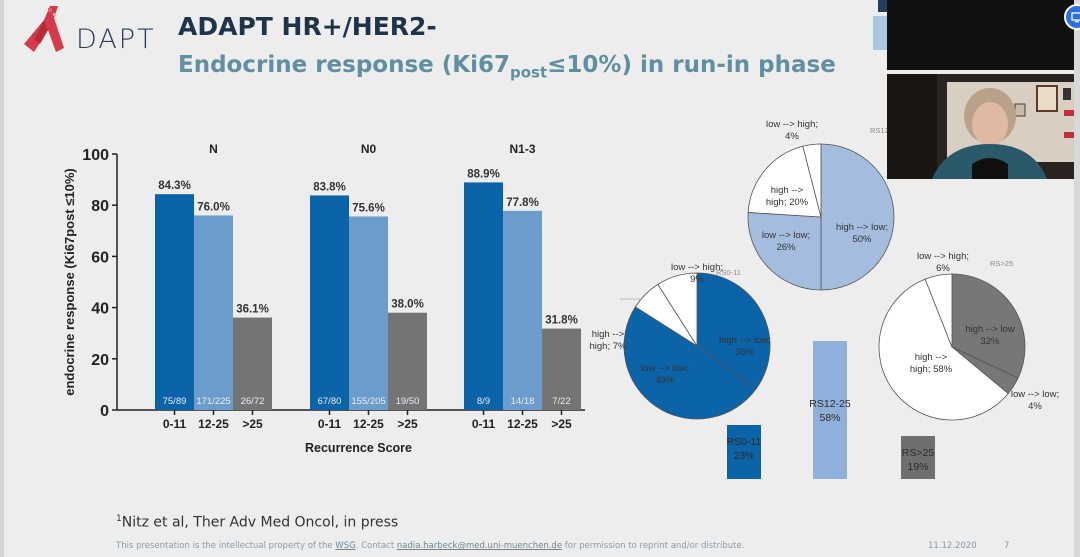 Image resolution: width=1080 pixels, height=557 pixels. What do you see at coordinates (990, 329) in the screenshot?
I see `pie-slice-label: high --> low` at bounding box center [990, 329].